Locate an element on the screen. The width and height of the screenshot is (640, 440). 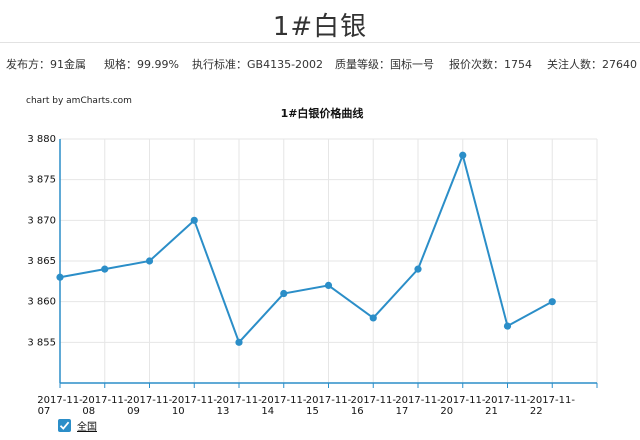
chart-legend: 全国 is located at coordinates (77, 425).